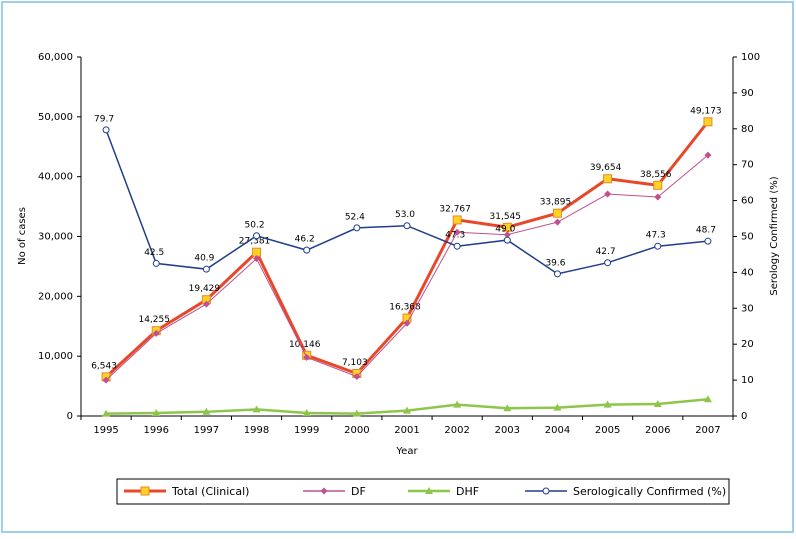 The height and width of the screenshot is (539, 796). Describe the element at coordinates (750, 57) in the screenshot. I see `y2-tick-label: 100` at that location.